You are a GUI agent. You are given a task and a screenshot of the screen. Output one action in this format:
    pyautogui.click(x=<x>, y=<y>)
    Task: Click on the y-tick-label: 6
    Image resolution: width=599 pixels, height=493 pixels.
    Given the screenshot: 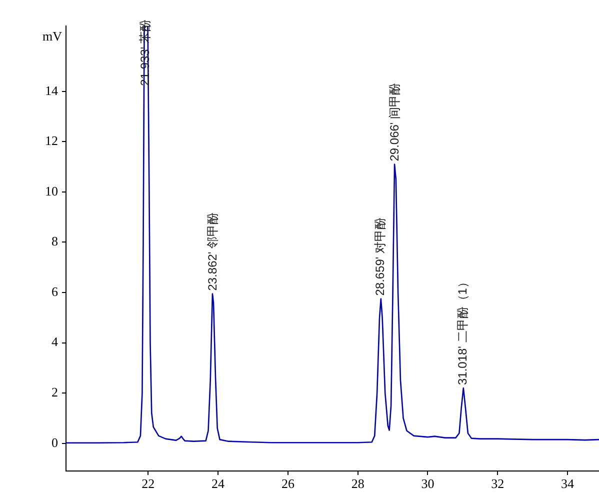 What is the action you would take?
    pyautogui.click(x=55, y=291)
    